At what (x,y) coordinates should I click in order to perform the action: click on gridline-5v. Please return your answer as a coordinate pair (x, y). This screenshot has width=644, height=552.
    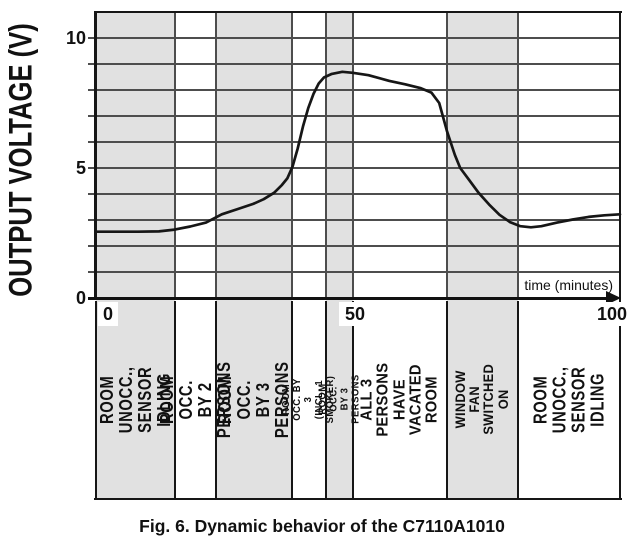
    Looking at the image, I should click on (354, 168).